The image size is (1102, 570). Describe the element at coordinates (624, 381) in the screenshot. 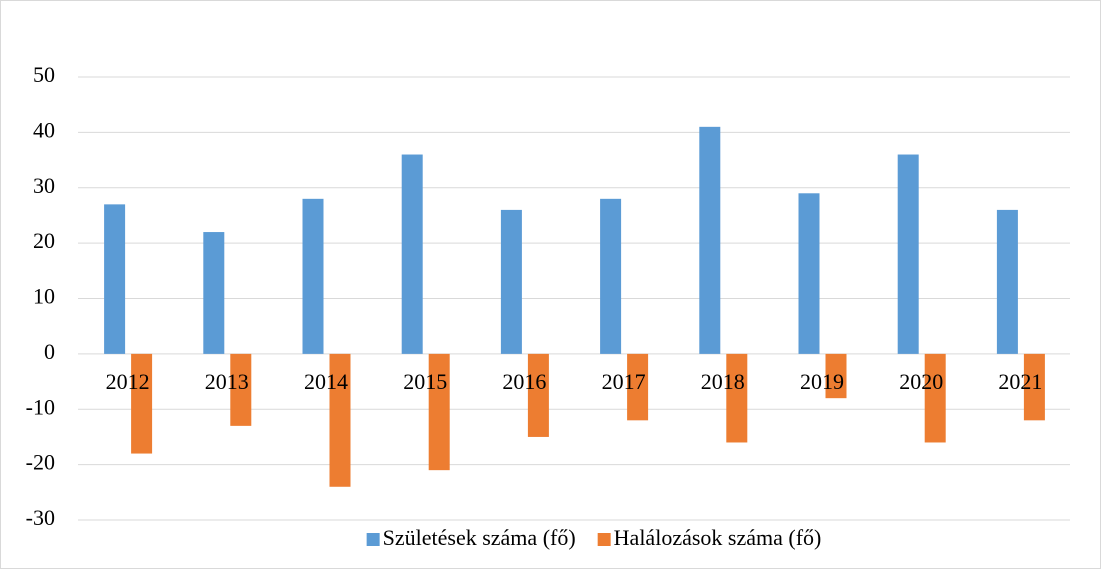

I see `x-tick-label: 2017` at that location.